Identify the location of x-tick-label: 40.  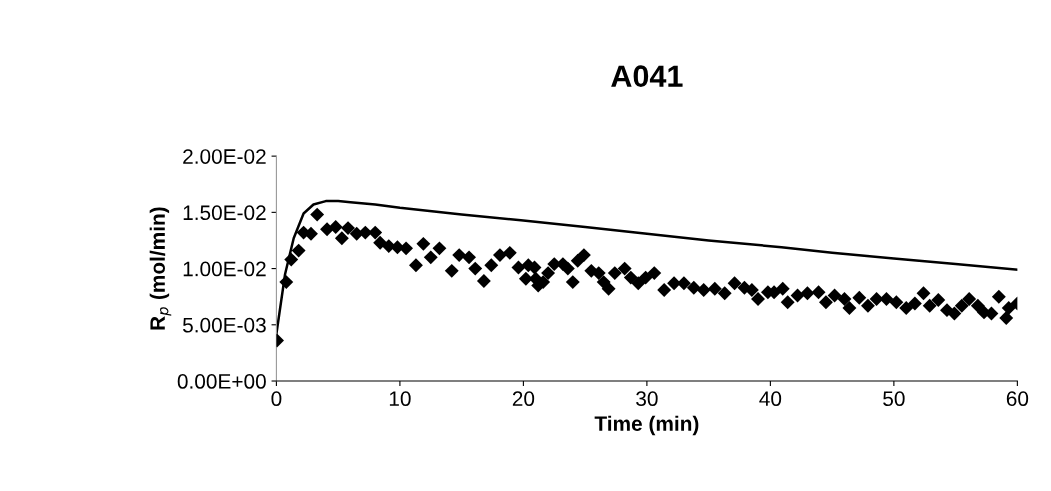
(770, 399).